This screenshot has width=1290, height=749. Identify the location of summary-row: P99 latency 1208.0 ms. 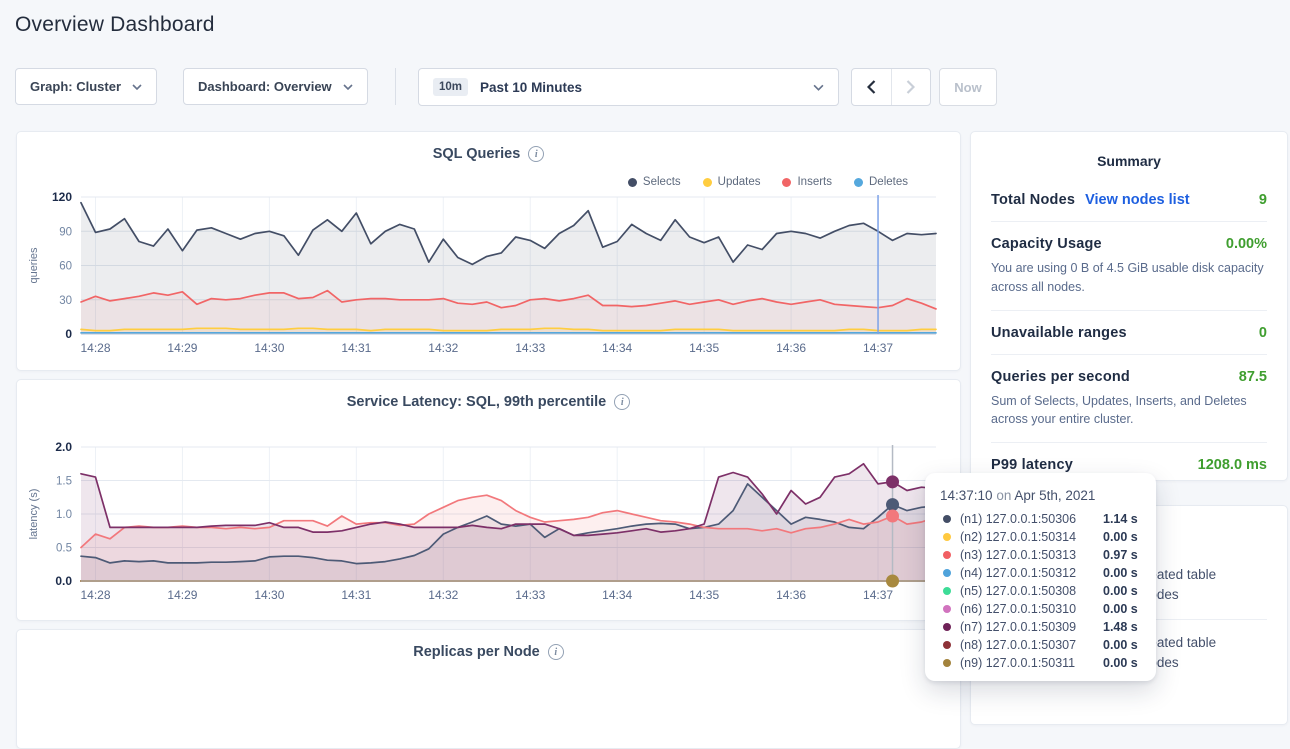
(1129, 464).